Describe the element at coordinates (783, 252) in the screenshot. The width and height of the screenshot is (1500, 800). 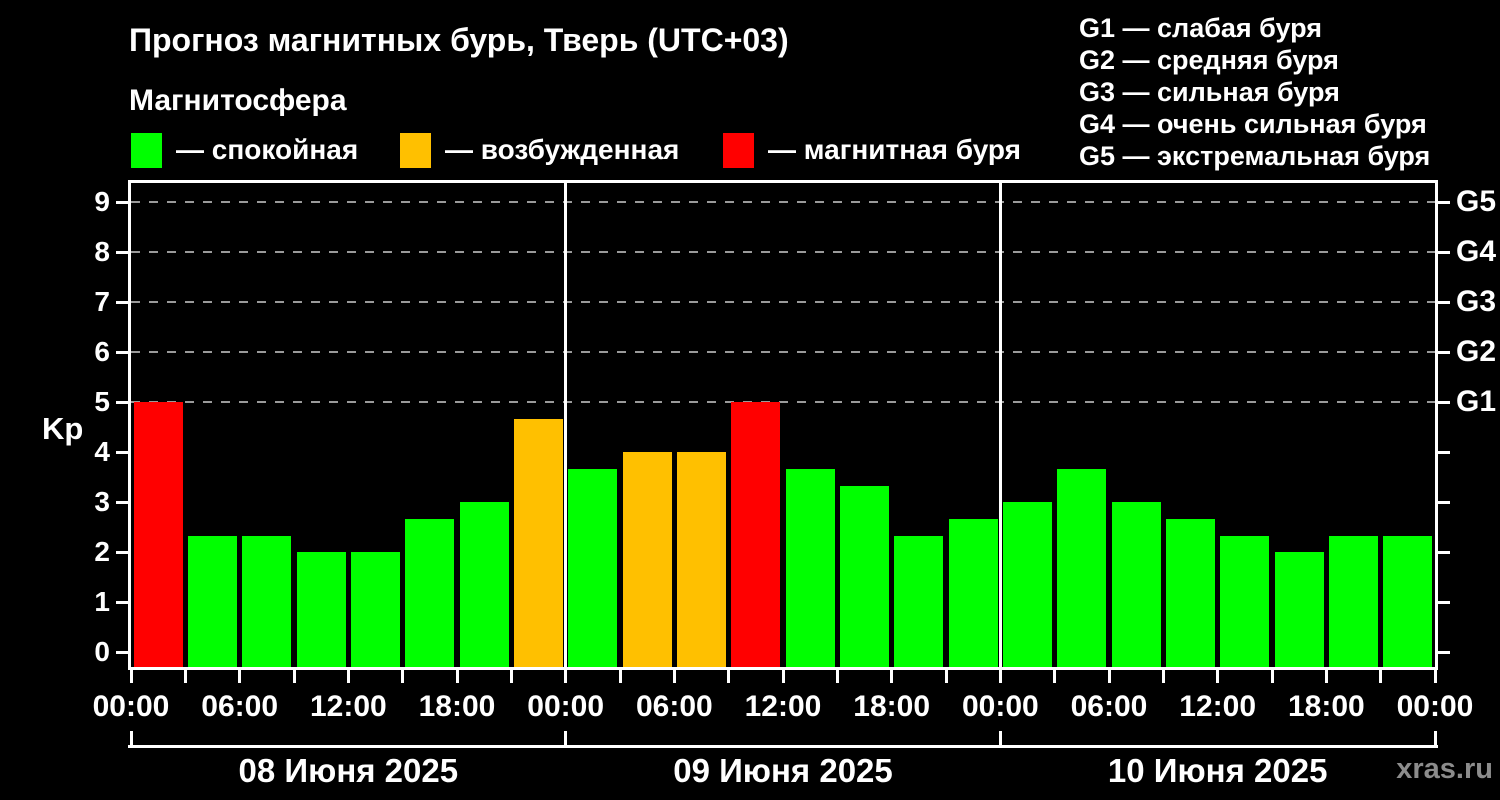
I see `gridline-kp8` at that location.